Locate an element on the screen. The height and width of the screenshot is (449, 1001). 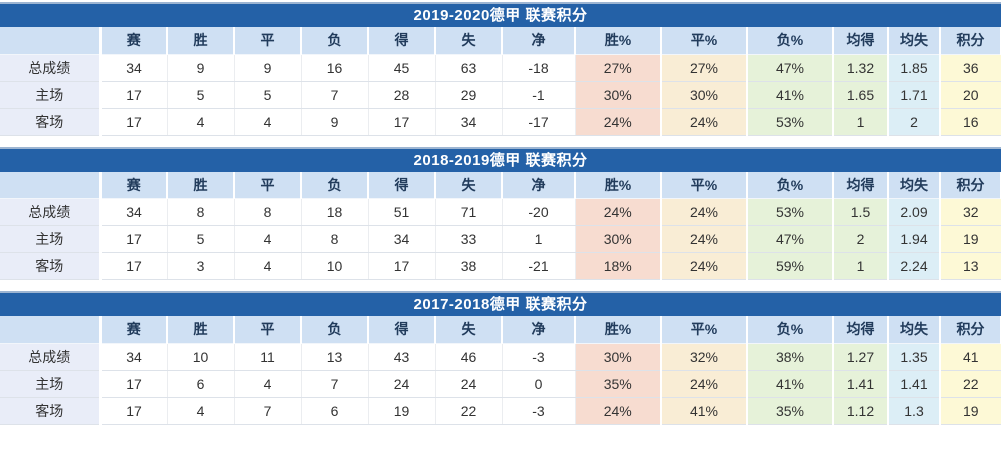
row-away: 客场 17 4 7 6 19 22 -3 24% 41% 35% 1.12 1.3 19 is located at coordinates (500, 411).